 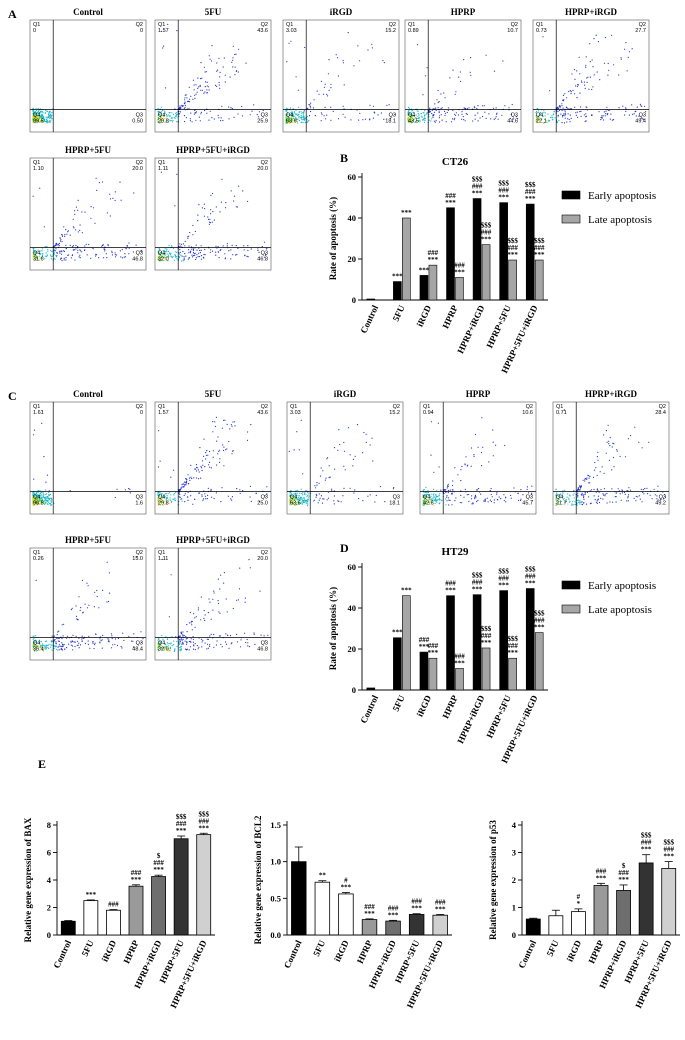 I want to click on panel-label: C, so click(x=12, y=396).